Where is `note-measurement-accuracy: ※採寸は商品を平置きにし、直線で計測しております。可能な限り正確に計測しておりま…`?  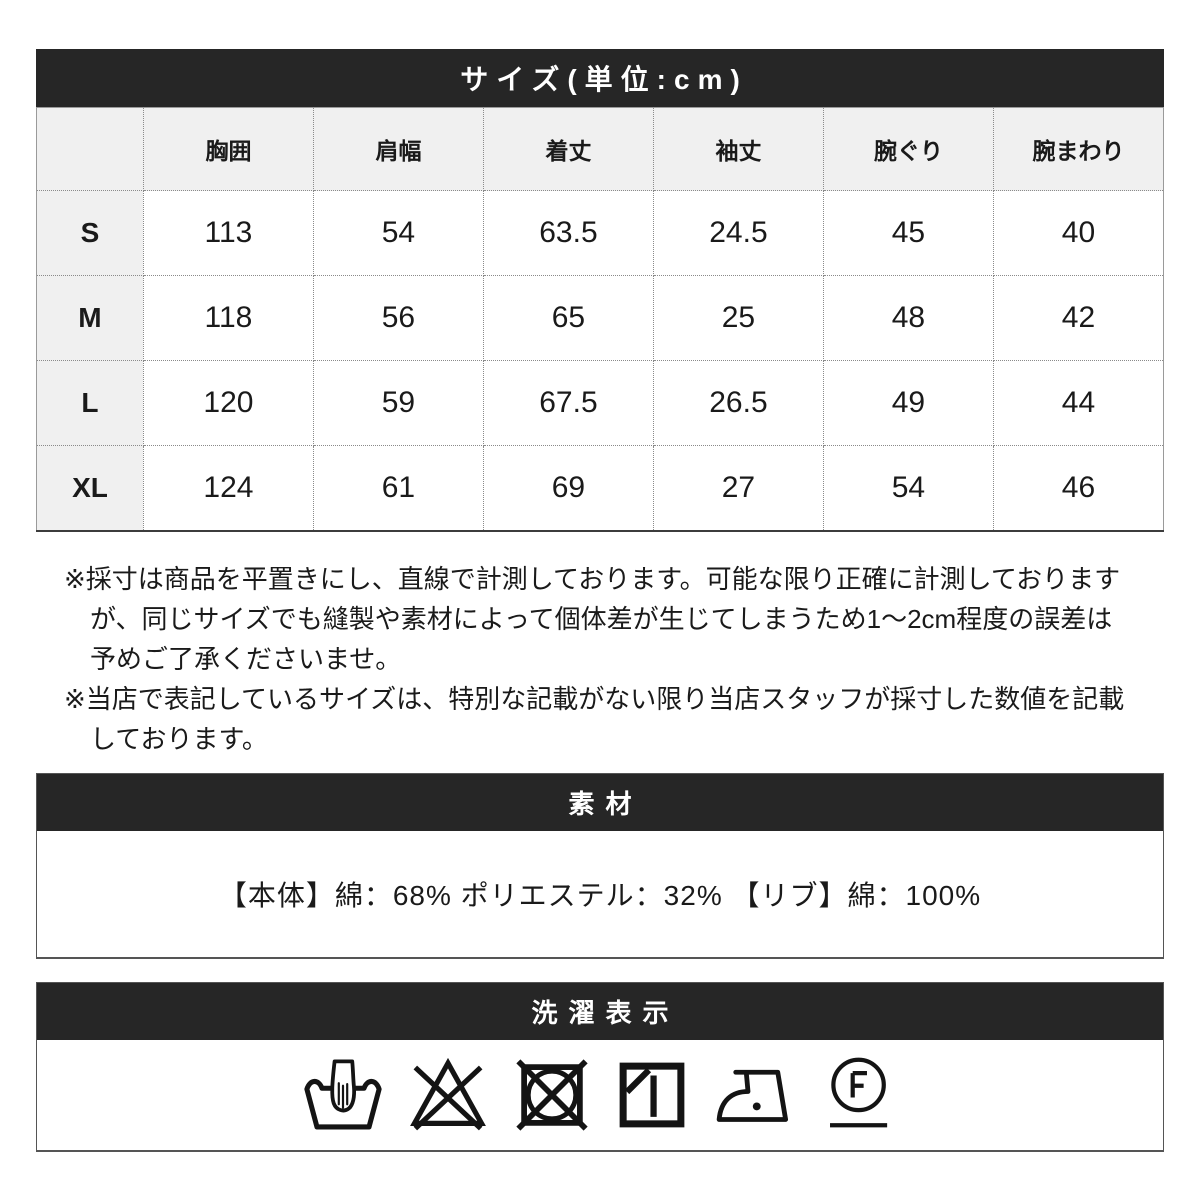 note-measurement-accuracy: ※採寸は商品を平置きにし、直線で計測しております。可能な限り正確に計測しておりま… is located at coordinates (592, 618).